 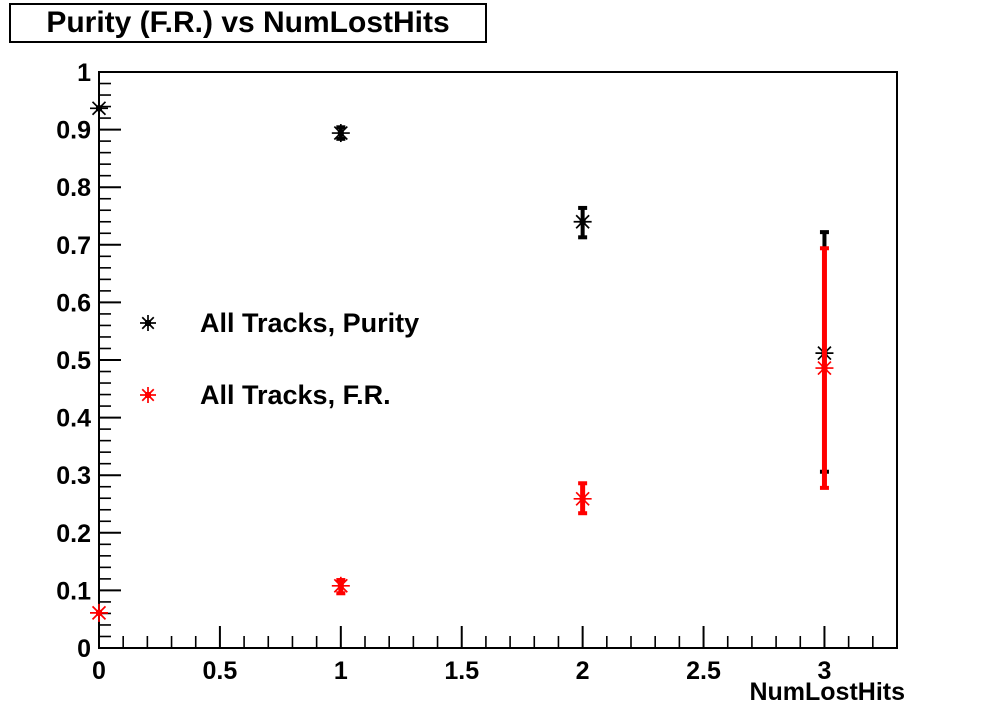 I want to click on y-tick-label: 0.8, so click(x=73, y=188).